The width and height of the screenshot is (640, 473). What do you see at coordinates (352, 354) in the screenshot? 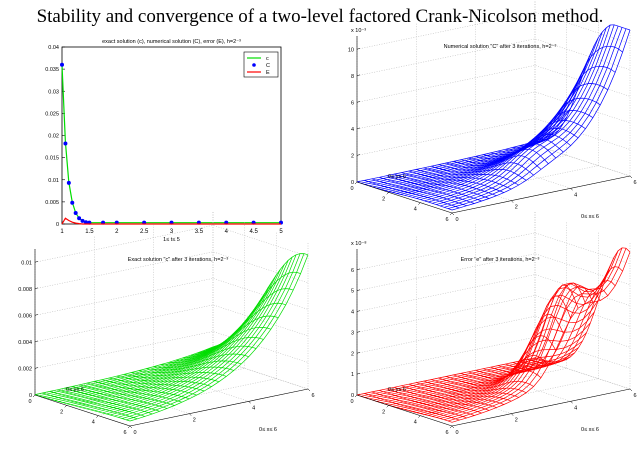
I see `z-tick-label: 2` at bounding box center [352, 354].